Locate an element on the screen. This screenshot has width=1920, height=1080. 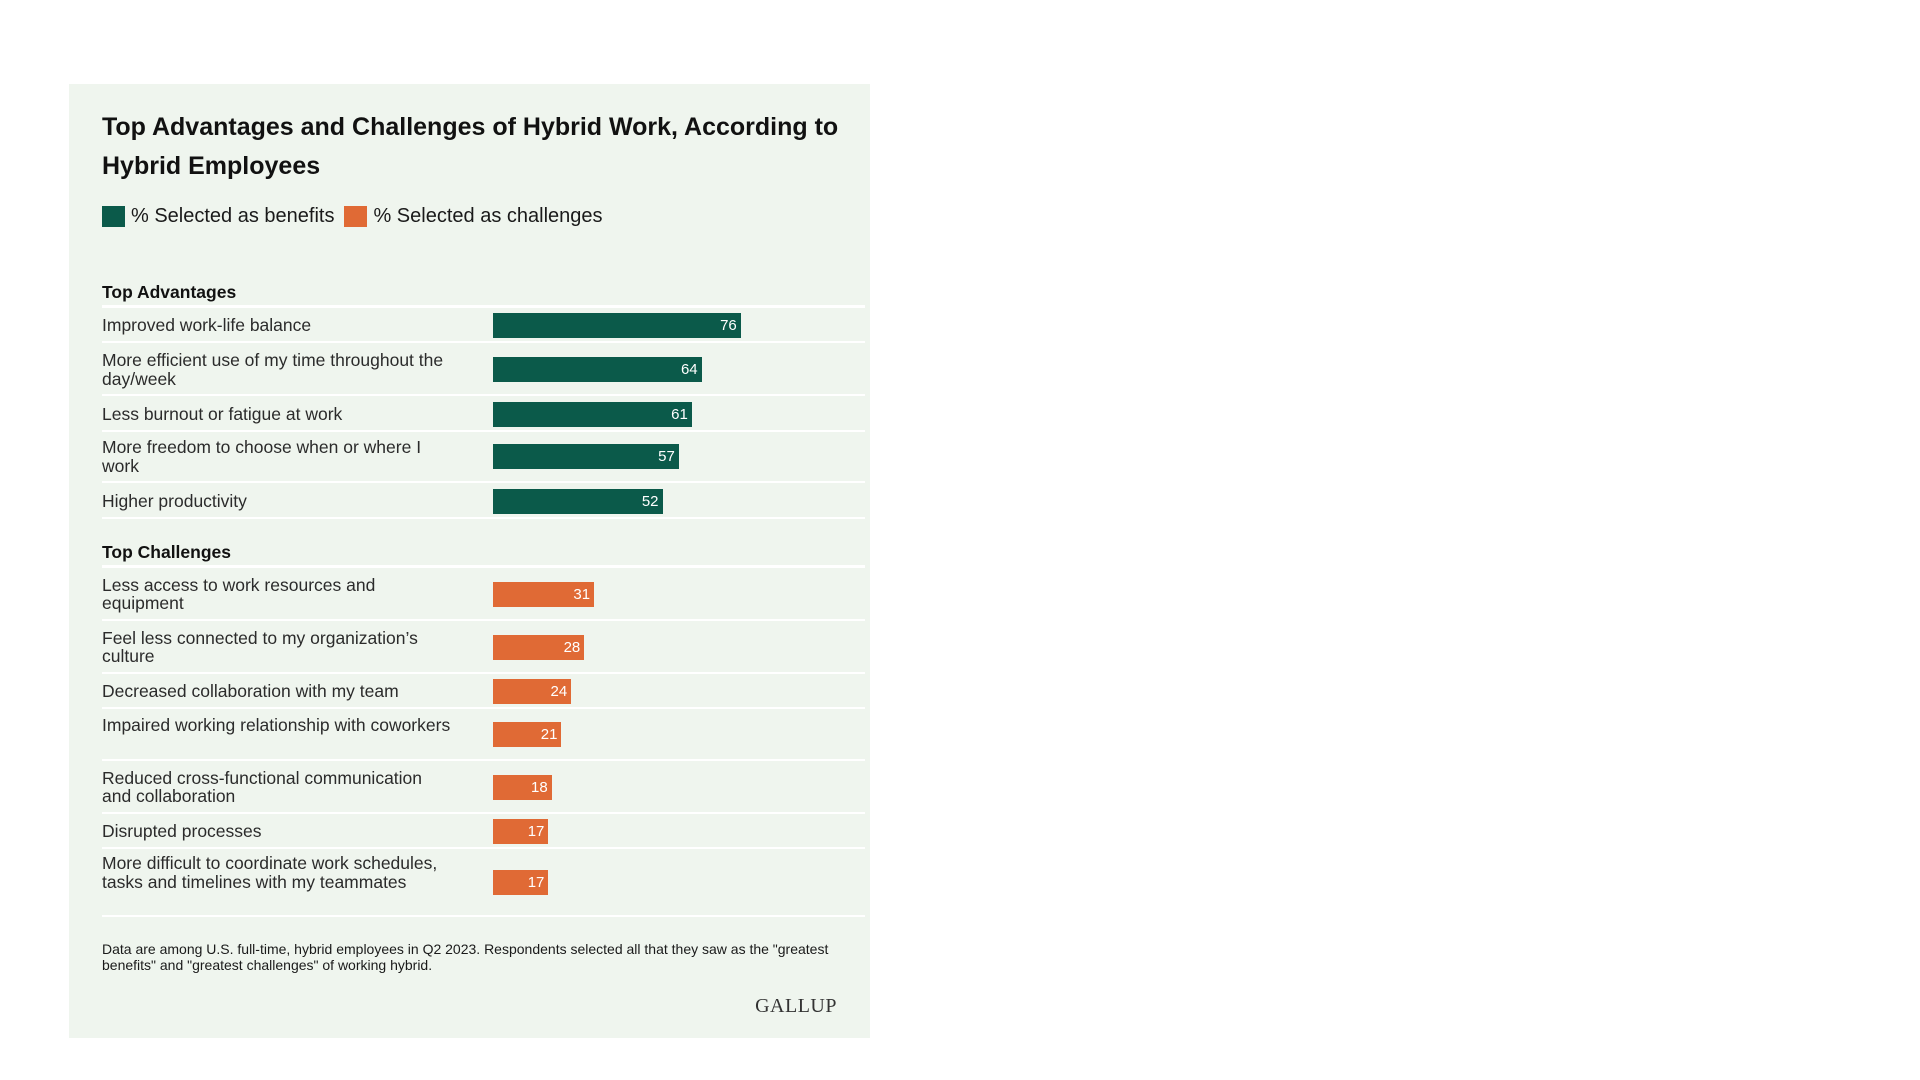
bar: 52 is located at coordinates (578, 501).